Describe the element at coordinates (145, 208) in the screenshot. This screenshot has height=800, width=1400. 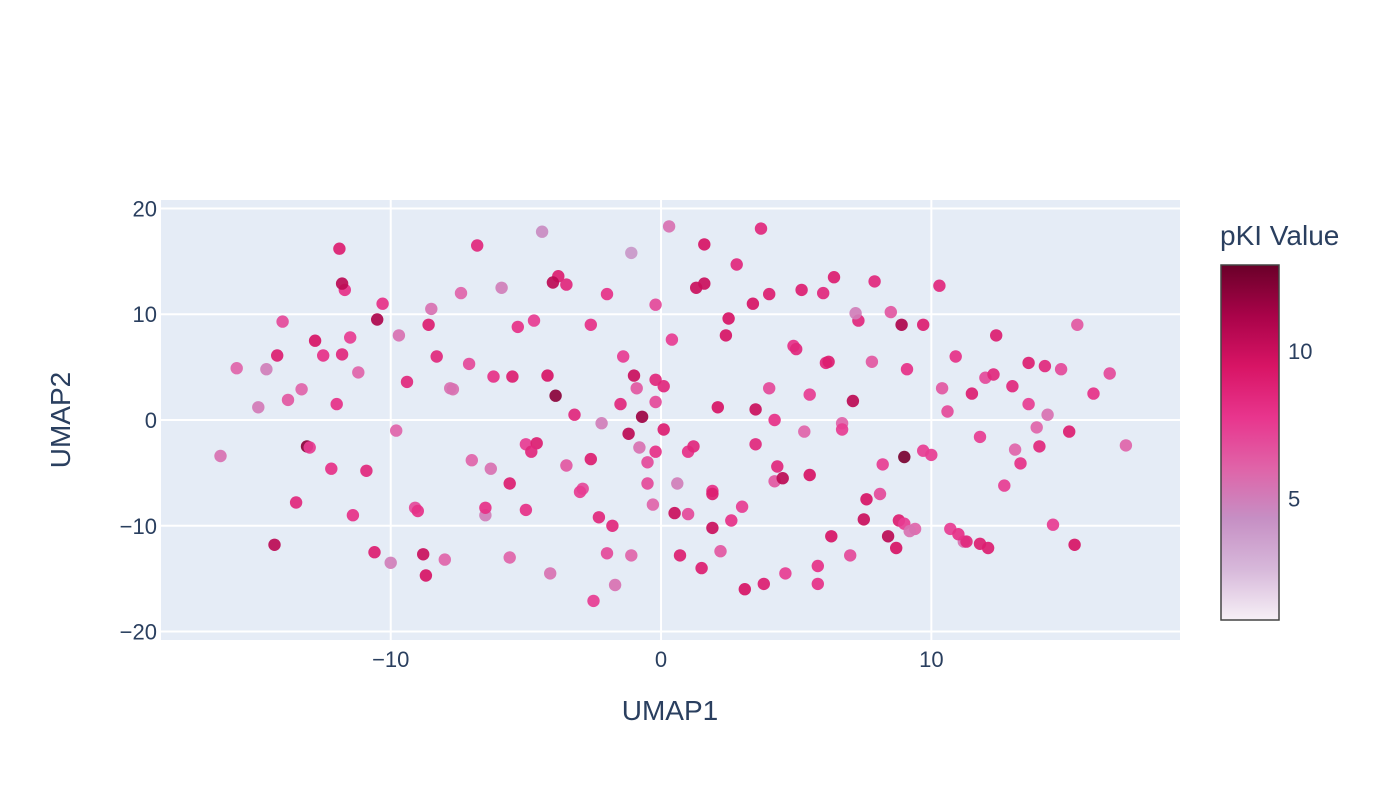
I see `y-tick-label: 20` at that location.